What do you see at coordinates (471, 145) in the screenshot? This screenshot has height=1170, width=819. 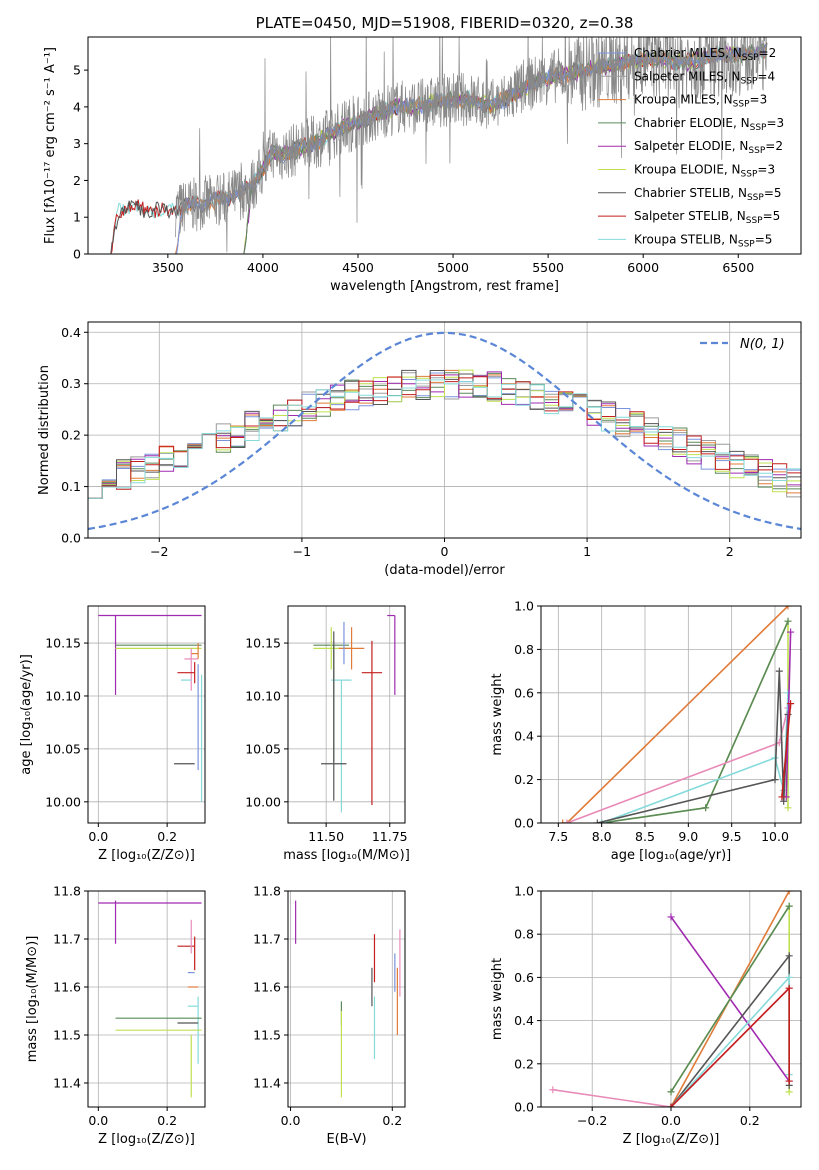 I see `observed-spectrum` at bounding box center [471, 145].